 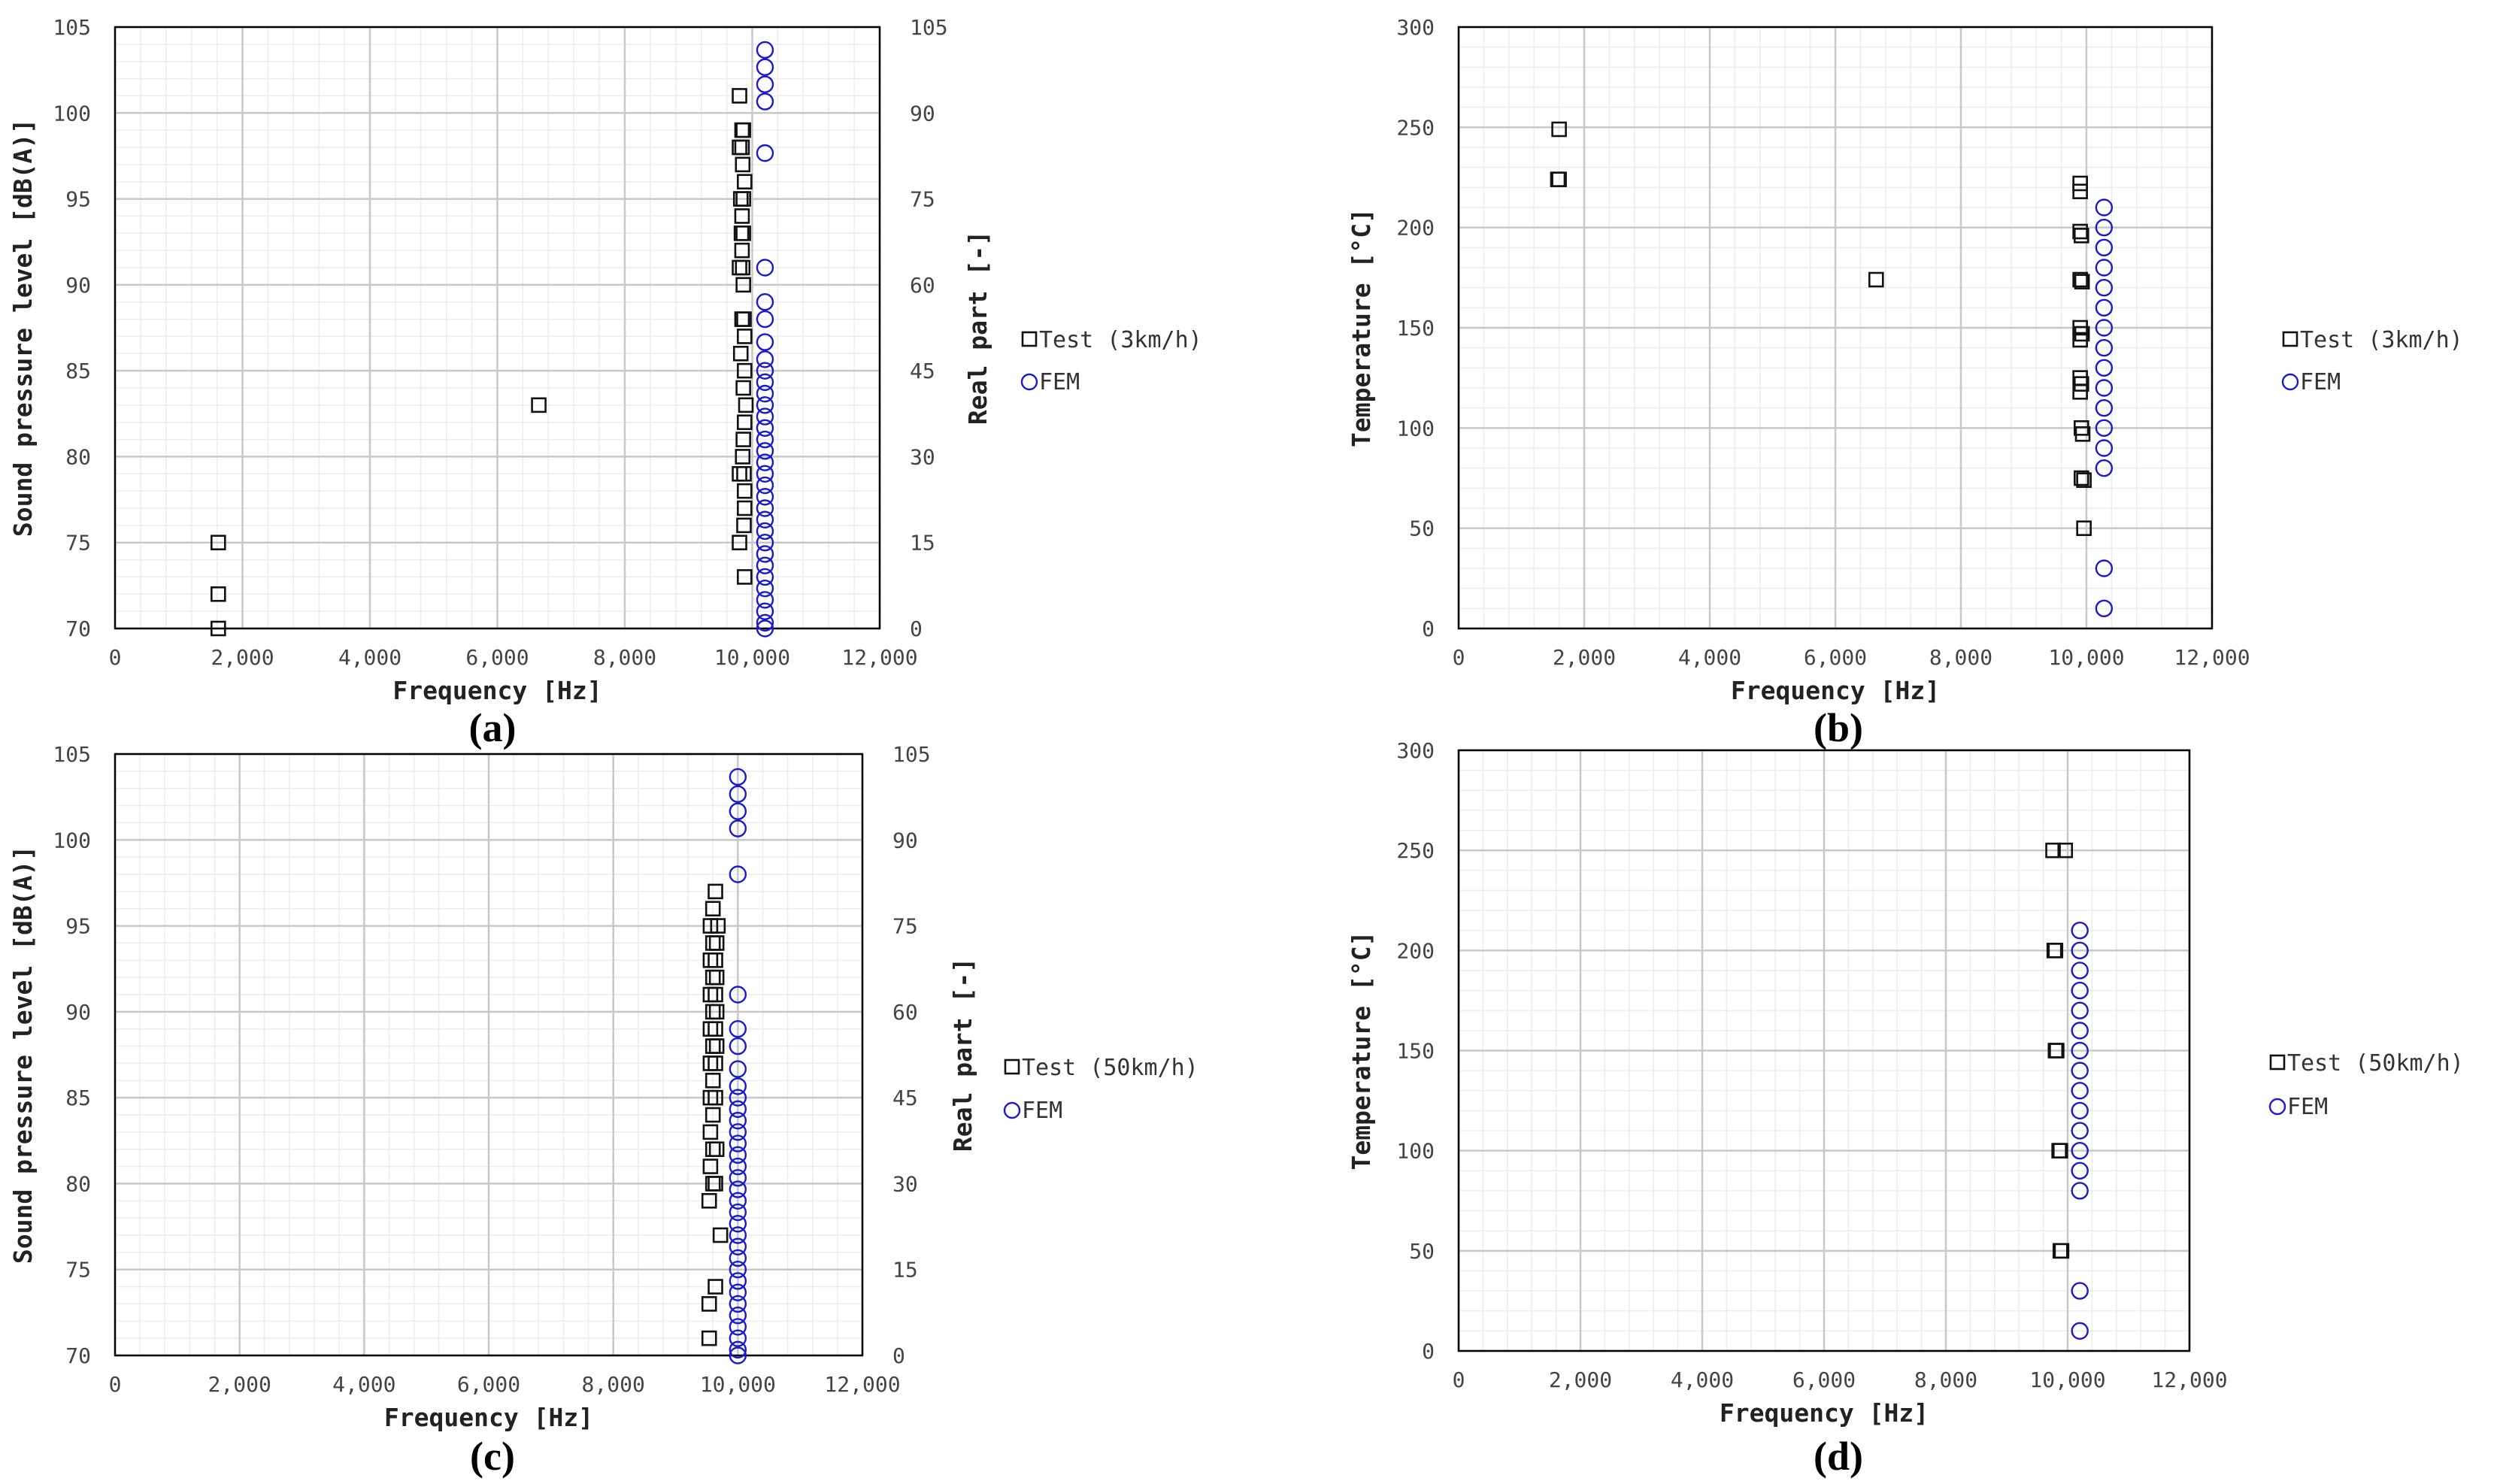 What do you see at coordinates (2189, 1379) in the screenshot?
I see `x-tick-label: 12,000` at bounding box center [2189, 1379].